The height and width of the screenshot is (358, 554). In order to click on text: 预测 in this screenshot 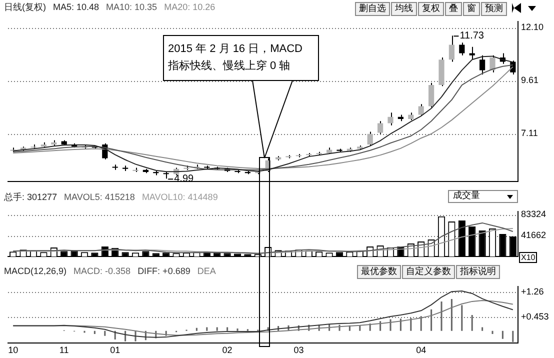, I will do `click(494, 9)`.